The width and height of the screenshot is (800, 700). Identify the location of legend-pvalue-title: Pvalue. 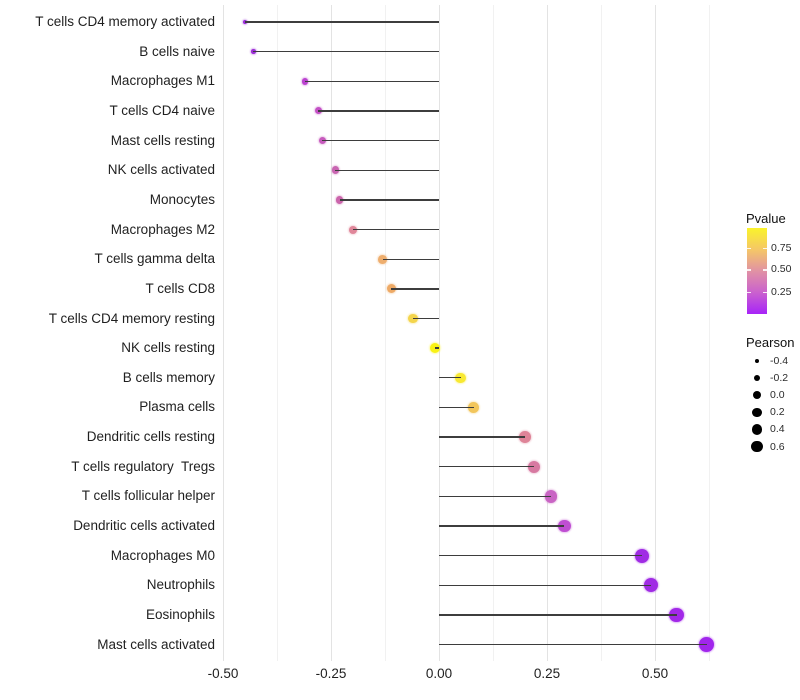
(766, 218).